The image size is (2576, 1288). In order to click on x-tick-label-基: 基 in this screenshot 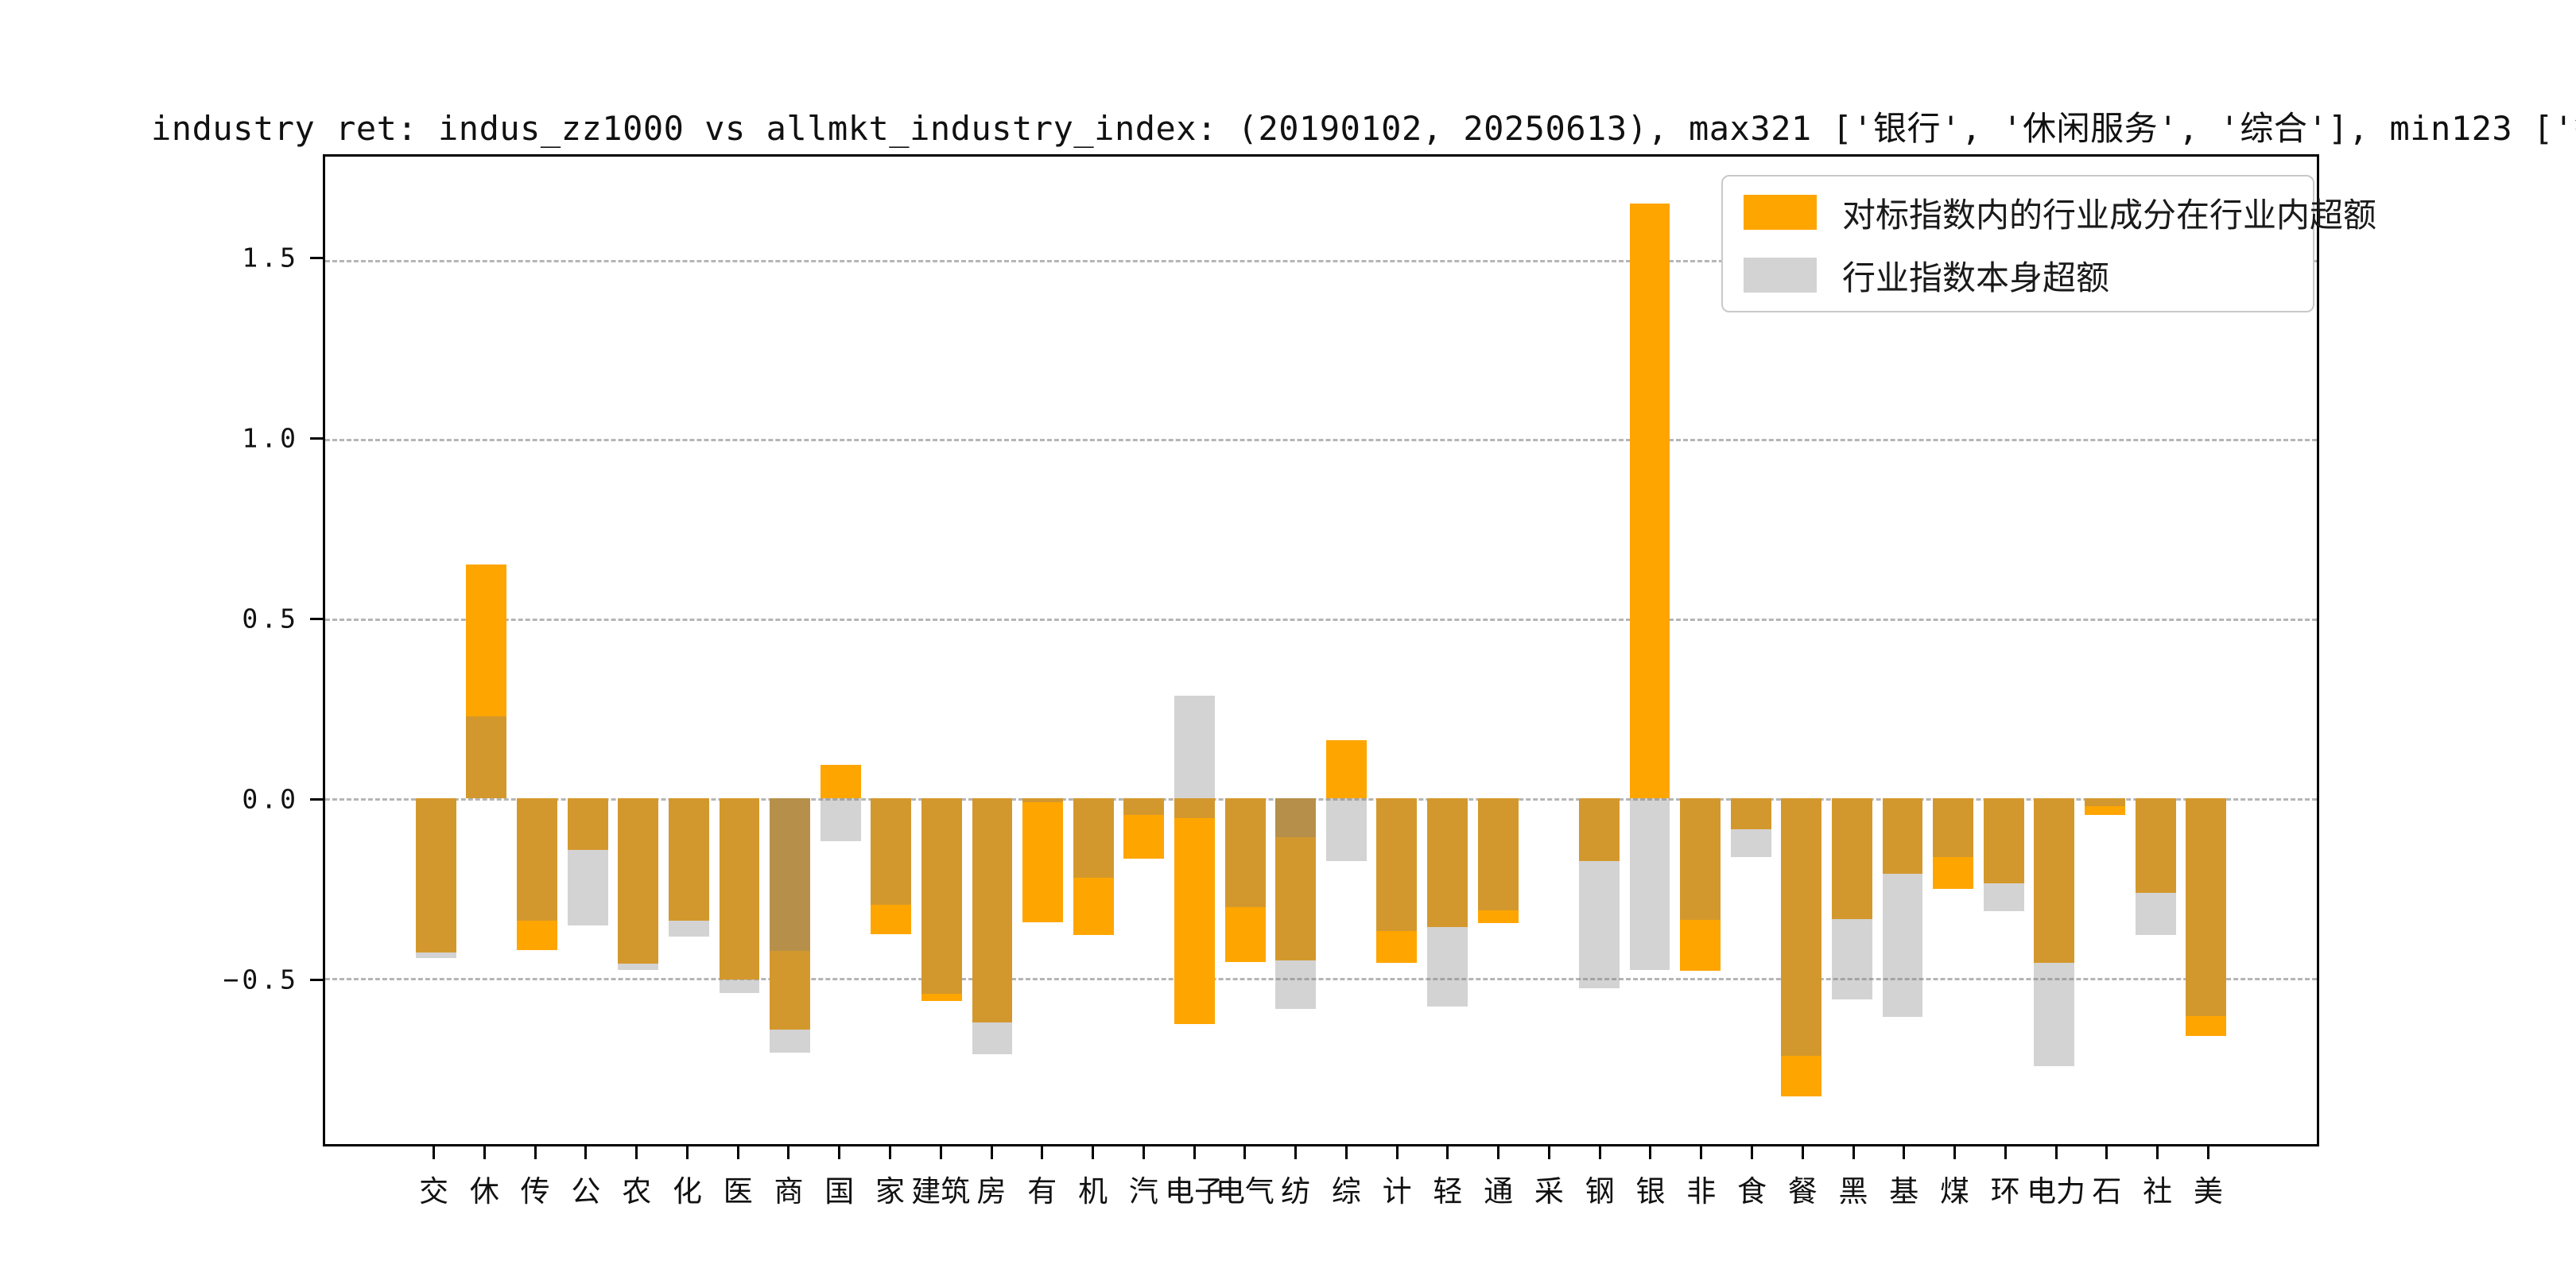, I will do `click(1904, 1191)`.